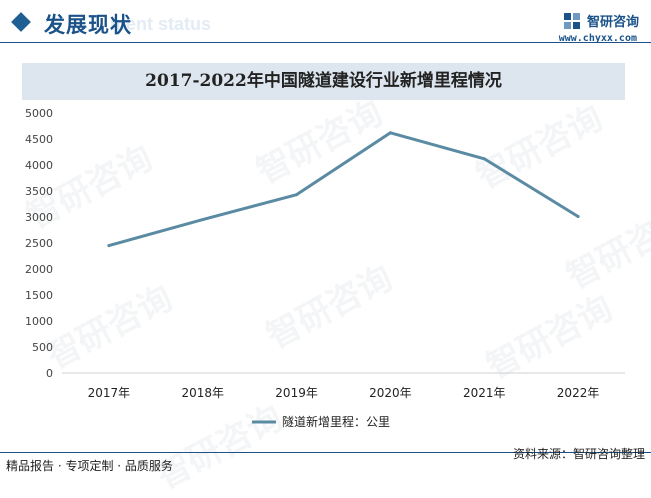 The image size is (651, 498). I want to click on footer-source: 资料来源：智研咨询整理, so click(578, 454).